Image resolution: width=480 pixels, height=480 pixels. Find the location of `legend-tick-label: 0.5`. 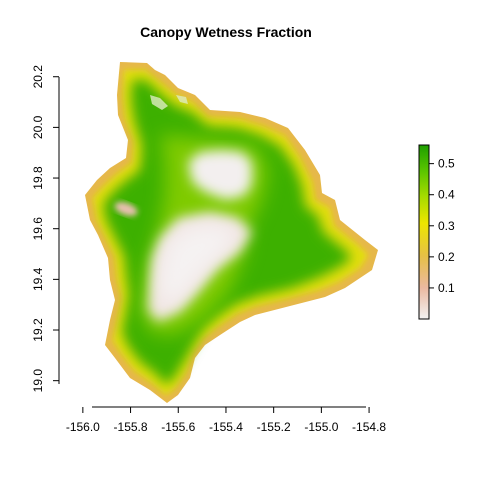

legend-tick-label: 0.5 is located at coordinates (446, 164).